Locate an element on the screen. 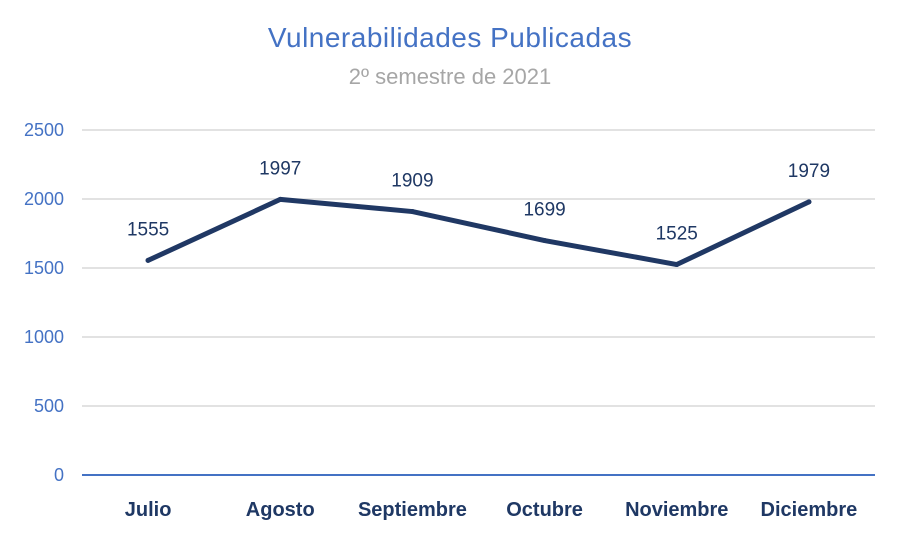 This screenshot has width=900, height=540. data-labels: 1555 1997 1909 1699 1525 1979 is located at coordinates (478, 201).